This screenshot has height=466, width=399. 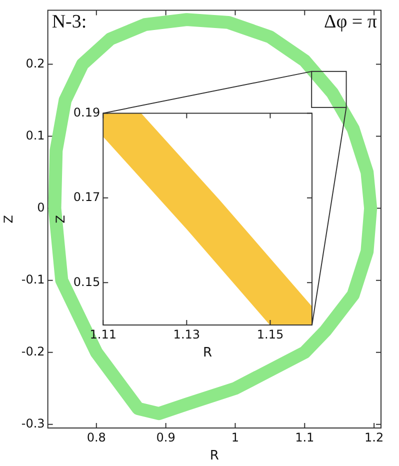 What do you see at coordinates (235, 437) in the screenshot?
I see `x-tick-label: 1` at bounding box center [235, 437].